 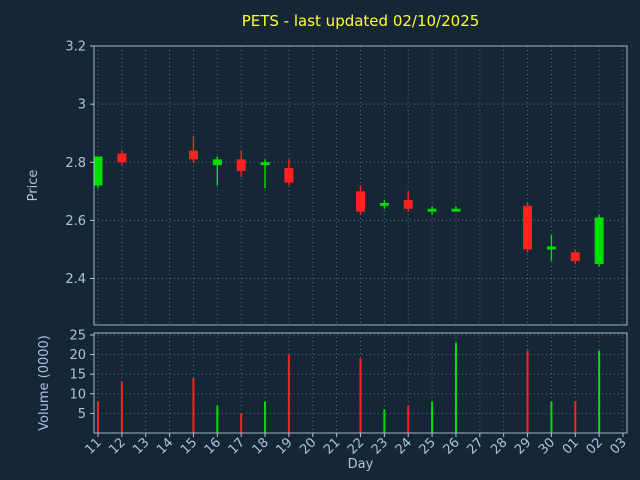 What do you see at coordinates (77, 375) in the screenshot?
I see `volume-tick-label: 15` at bounding box center [77, 375].